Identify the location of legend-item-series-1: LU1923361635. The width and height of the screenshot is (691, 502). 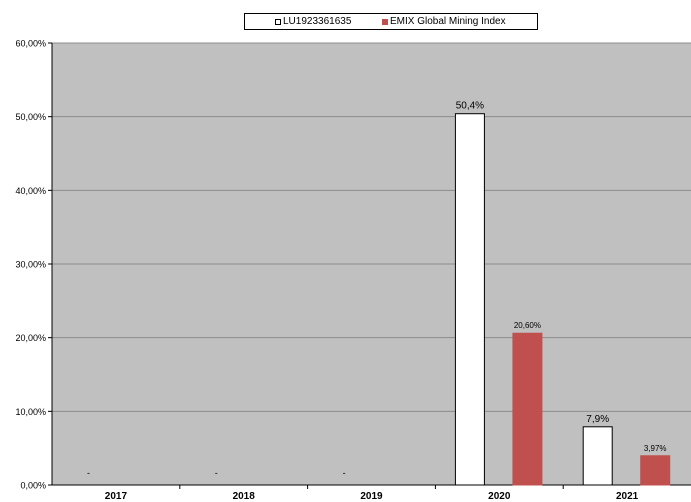
(313, 21).